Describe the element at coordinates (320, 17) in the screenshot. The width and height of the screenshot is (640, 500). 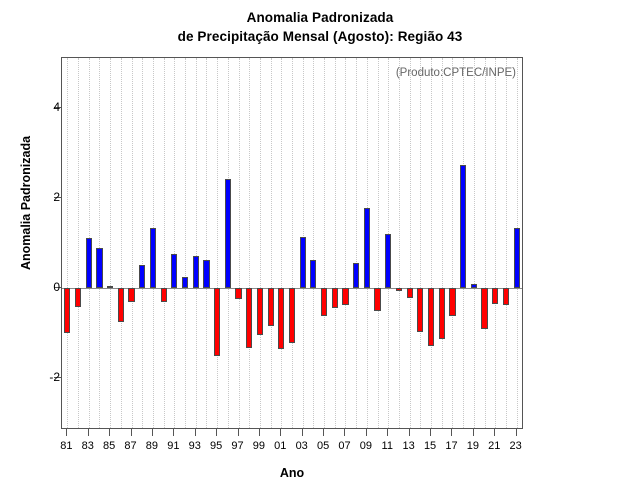
I see `chart-title-line-1: Anomalia Padronizada` at that location.